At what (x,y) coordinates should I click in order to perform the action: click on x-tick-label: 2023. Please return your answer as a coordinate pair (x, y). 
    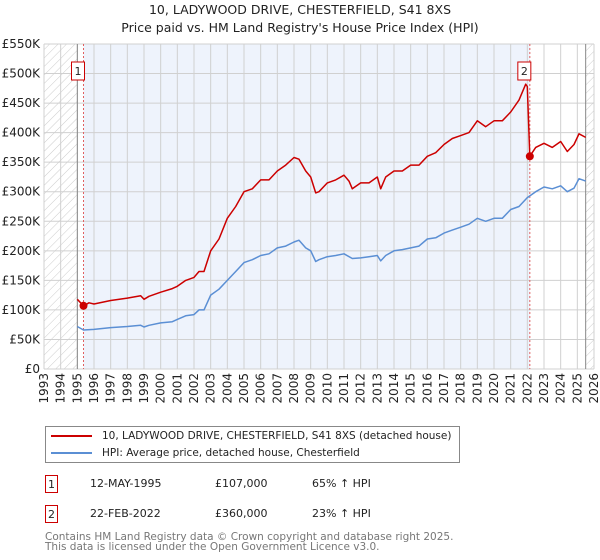
    Looking at the image, I should click on (544, 388).